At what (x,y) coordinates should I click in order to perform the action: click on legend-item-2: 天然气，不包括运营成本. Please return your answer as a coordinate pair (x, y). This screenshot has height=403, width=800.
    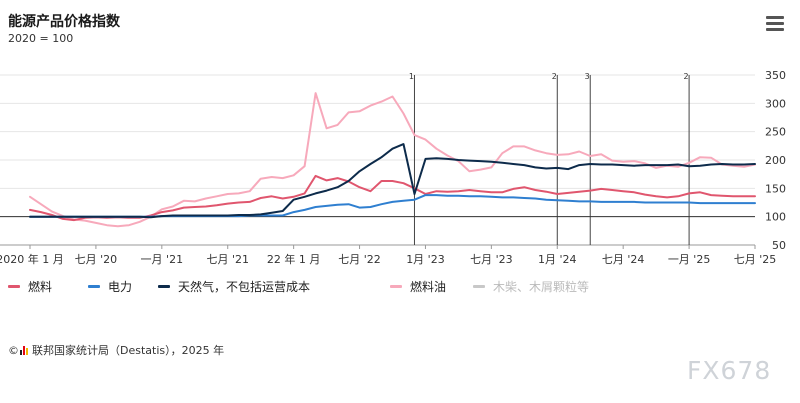
    Looking at the image, I should click on (234, 286).